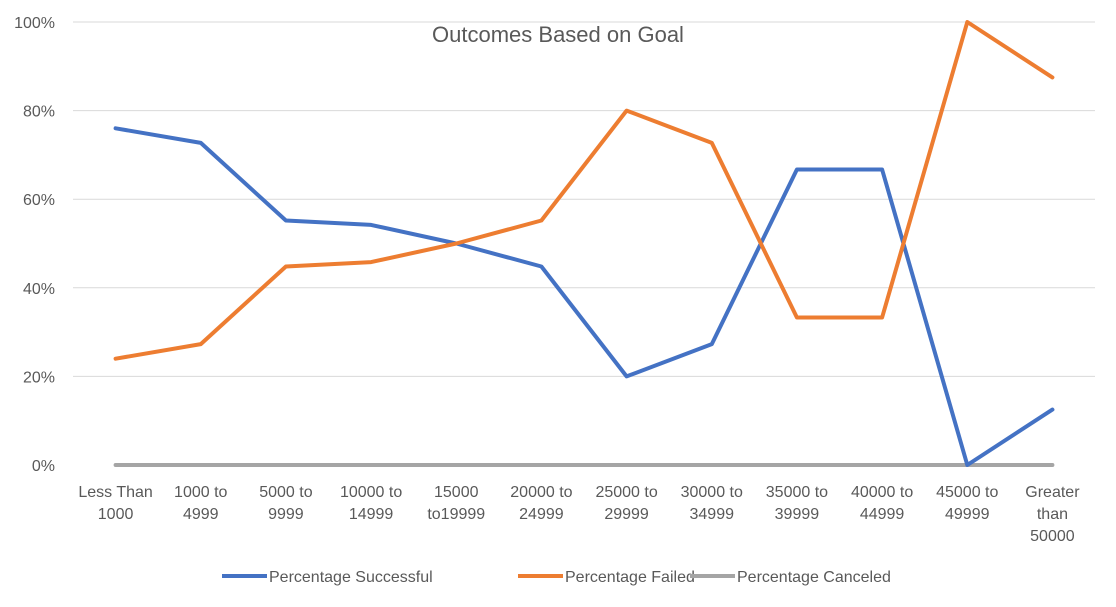  I want to click on y-axis-ticks: 0% 20% 40% 60% 80% 100%, so click(34, 245).